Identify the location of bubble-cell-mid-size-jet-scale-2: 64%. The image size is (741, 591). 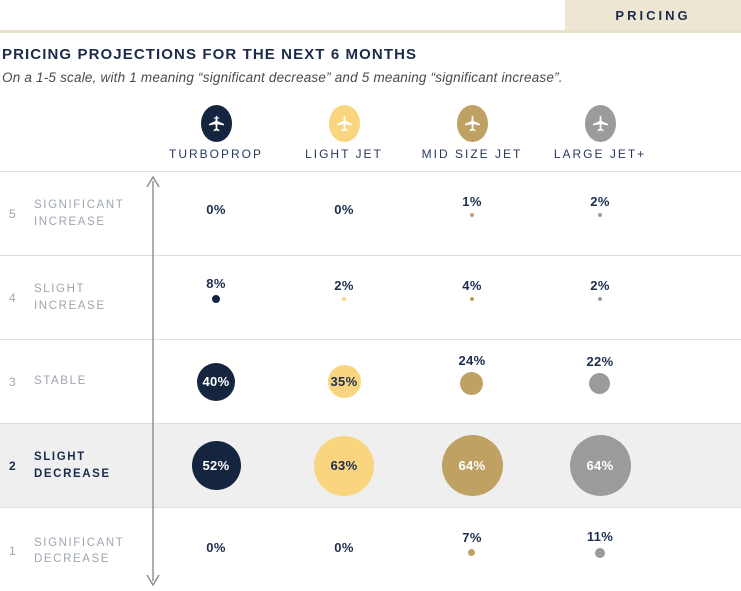
(472, 465).